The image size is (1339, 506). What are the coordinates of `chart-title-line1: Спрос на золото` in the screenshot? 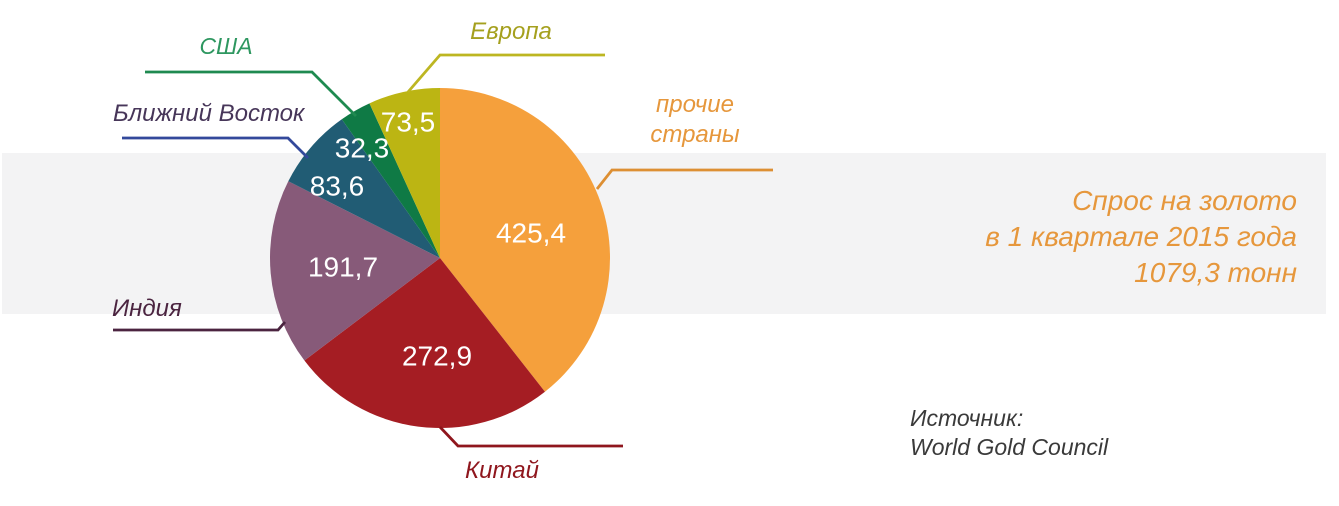 It's located at (1184, 200).